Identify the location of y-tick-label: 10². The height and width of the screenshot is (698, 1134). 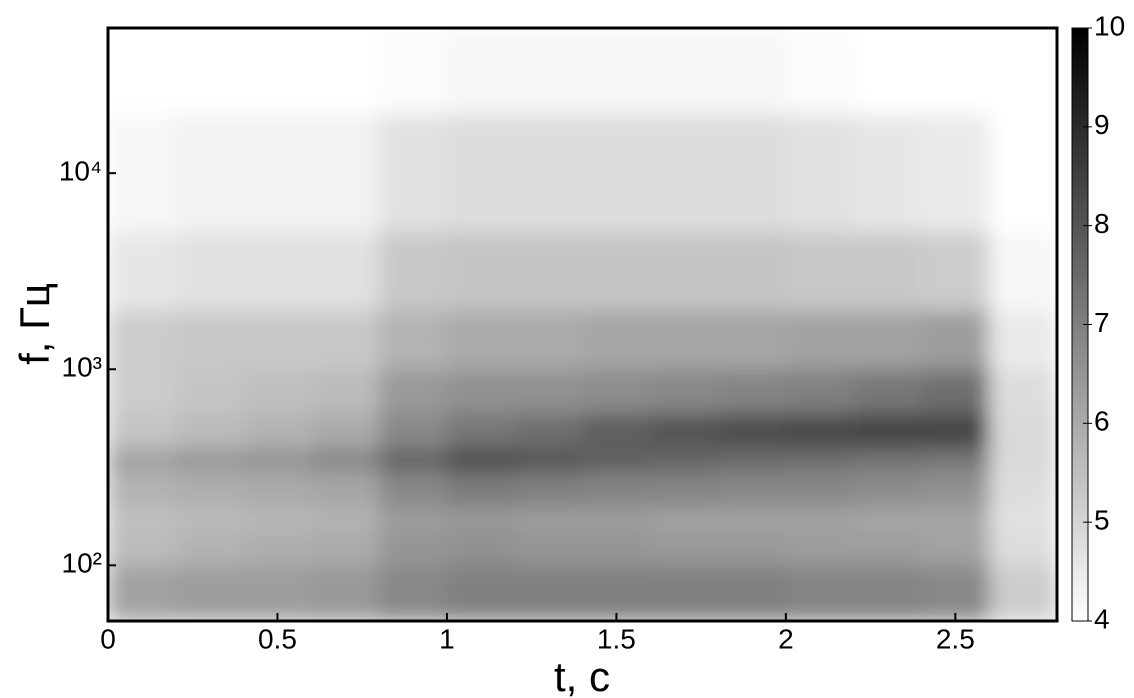
(82, 563).